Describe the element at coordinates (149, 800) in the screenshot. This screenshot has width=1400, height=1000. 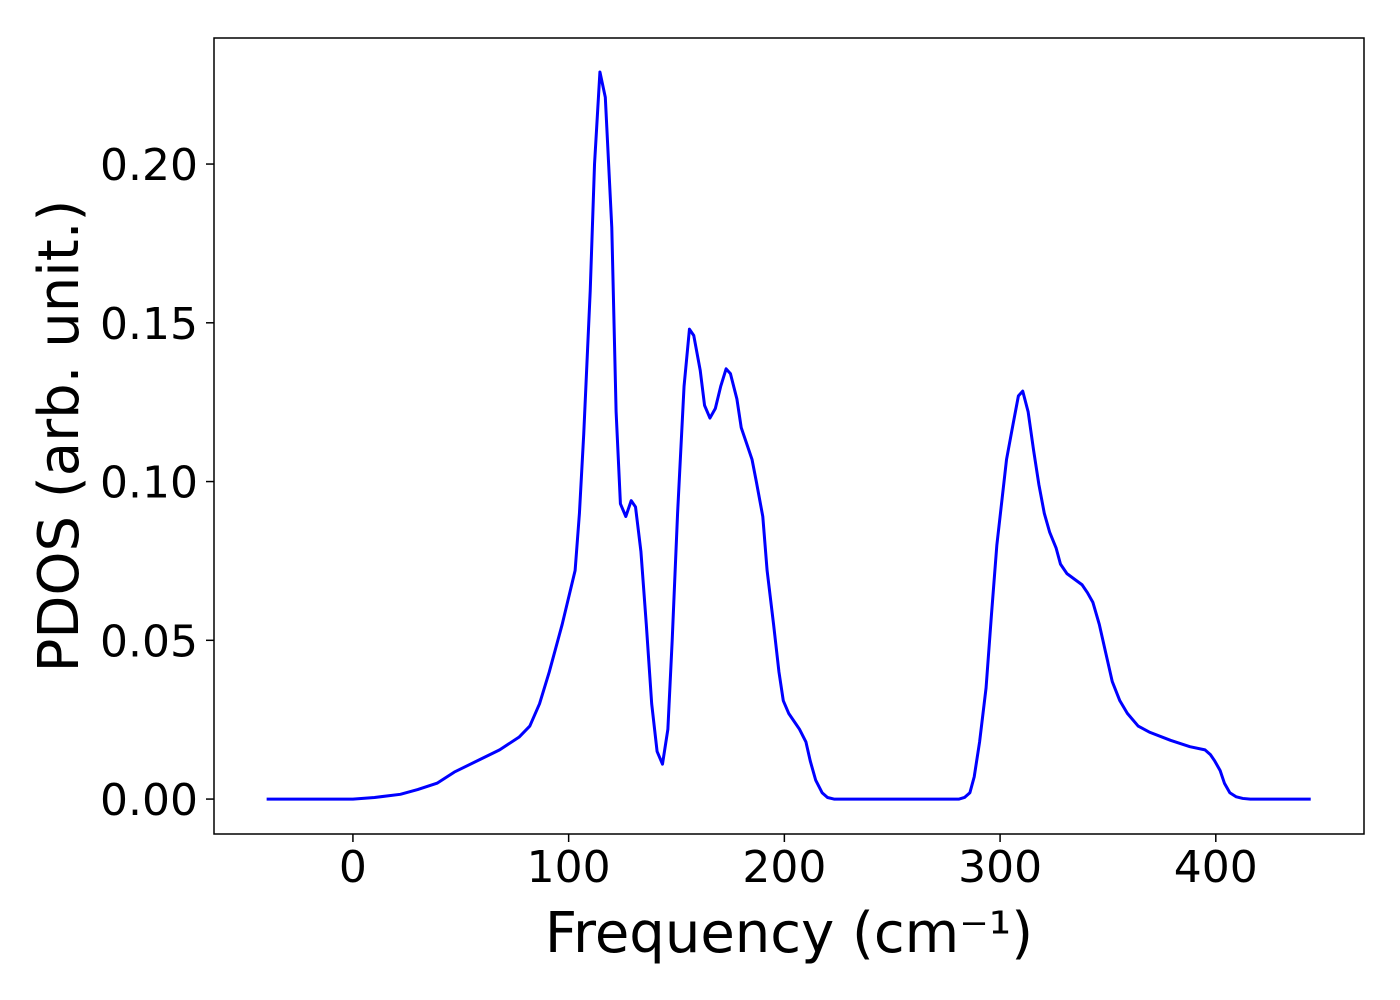
I see `y-tick-label: 0.00` at that location.